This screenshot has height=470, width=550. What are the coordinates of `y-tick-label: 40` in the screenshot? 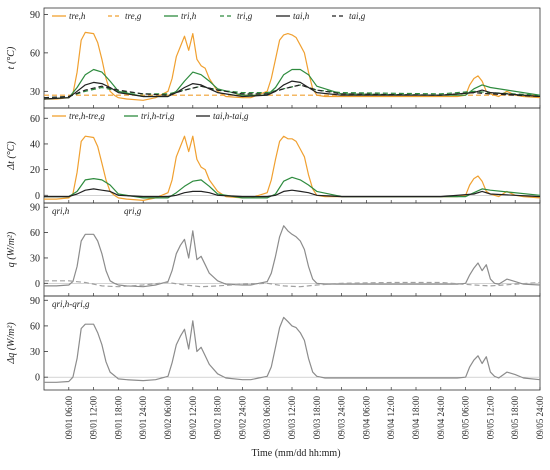 It's located at (35, 144).